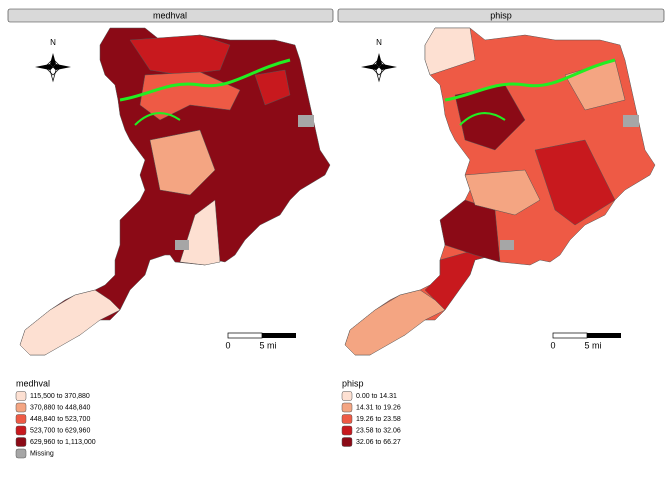 This screenshot has height=485, width=672. Describe the element at coordinates (63, 442) in the screenshot. I see `legend-label: 629,960 to 1,113,000` at that location.